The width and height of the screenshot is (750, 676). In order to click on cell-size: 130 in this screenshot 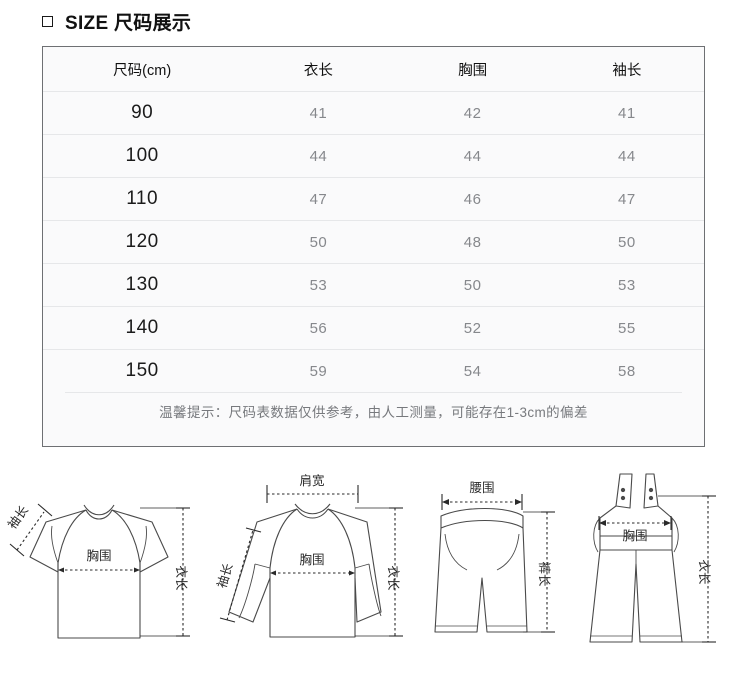, I will do `click(142, 285)`.